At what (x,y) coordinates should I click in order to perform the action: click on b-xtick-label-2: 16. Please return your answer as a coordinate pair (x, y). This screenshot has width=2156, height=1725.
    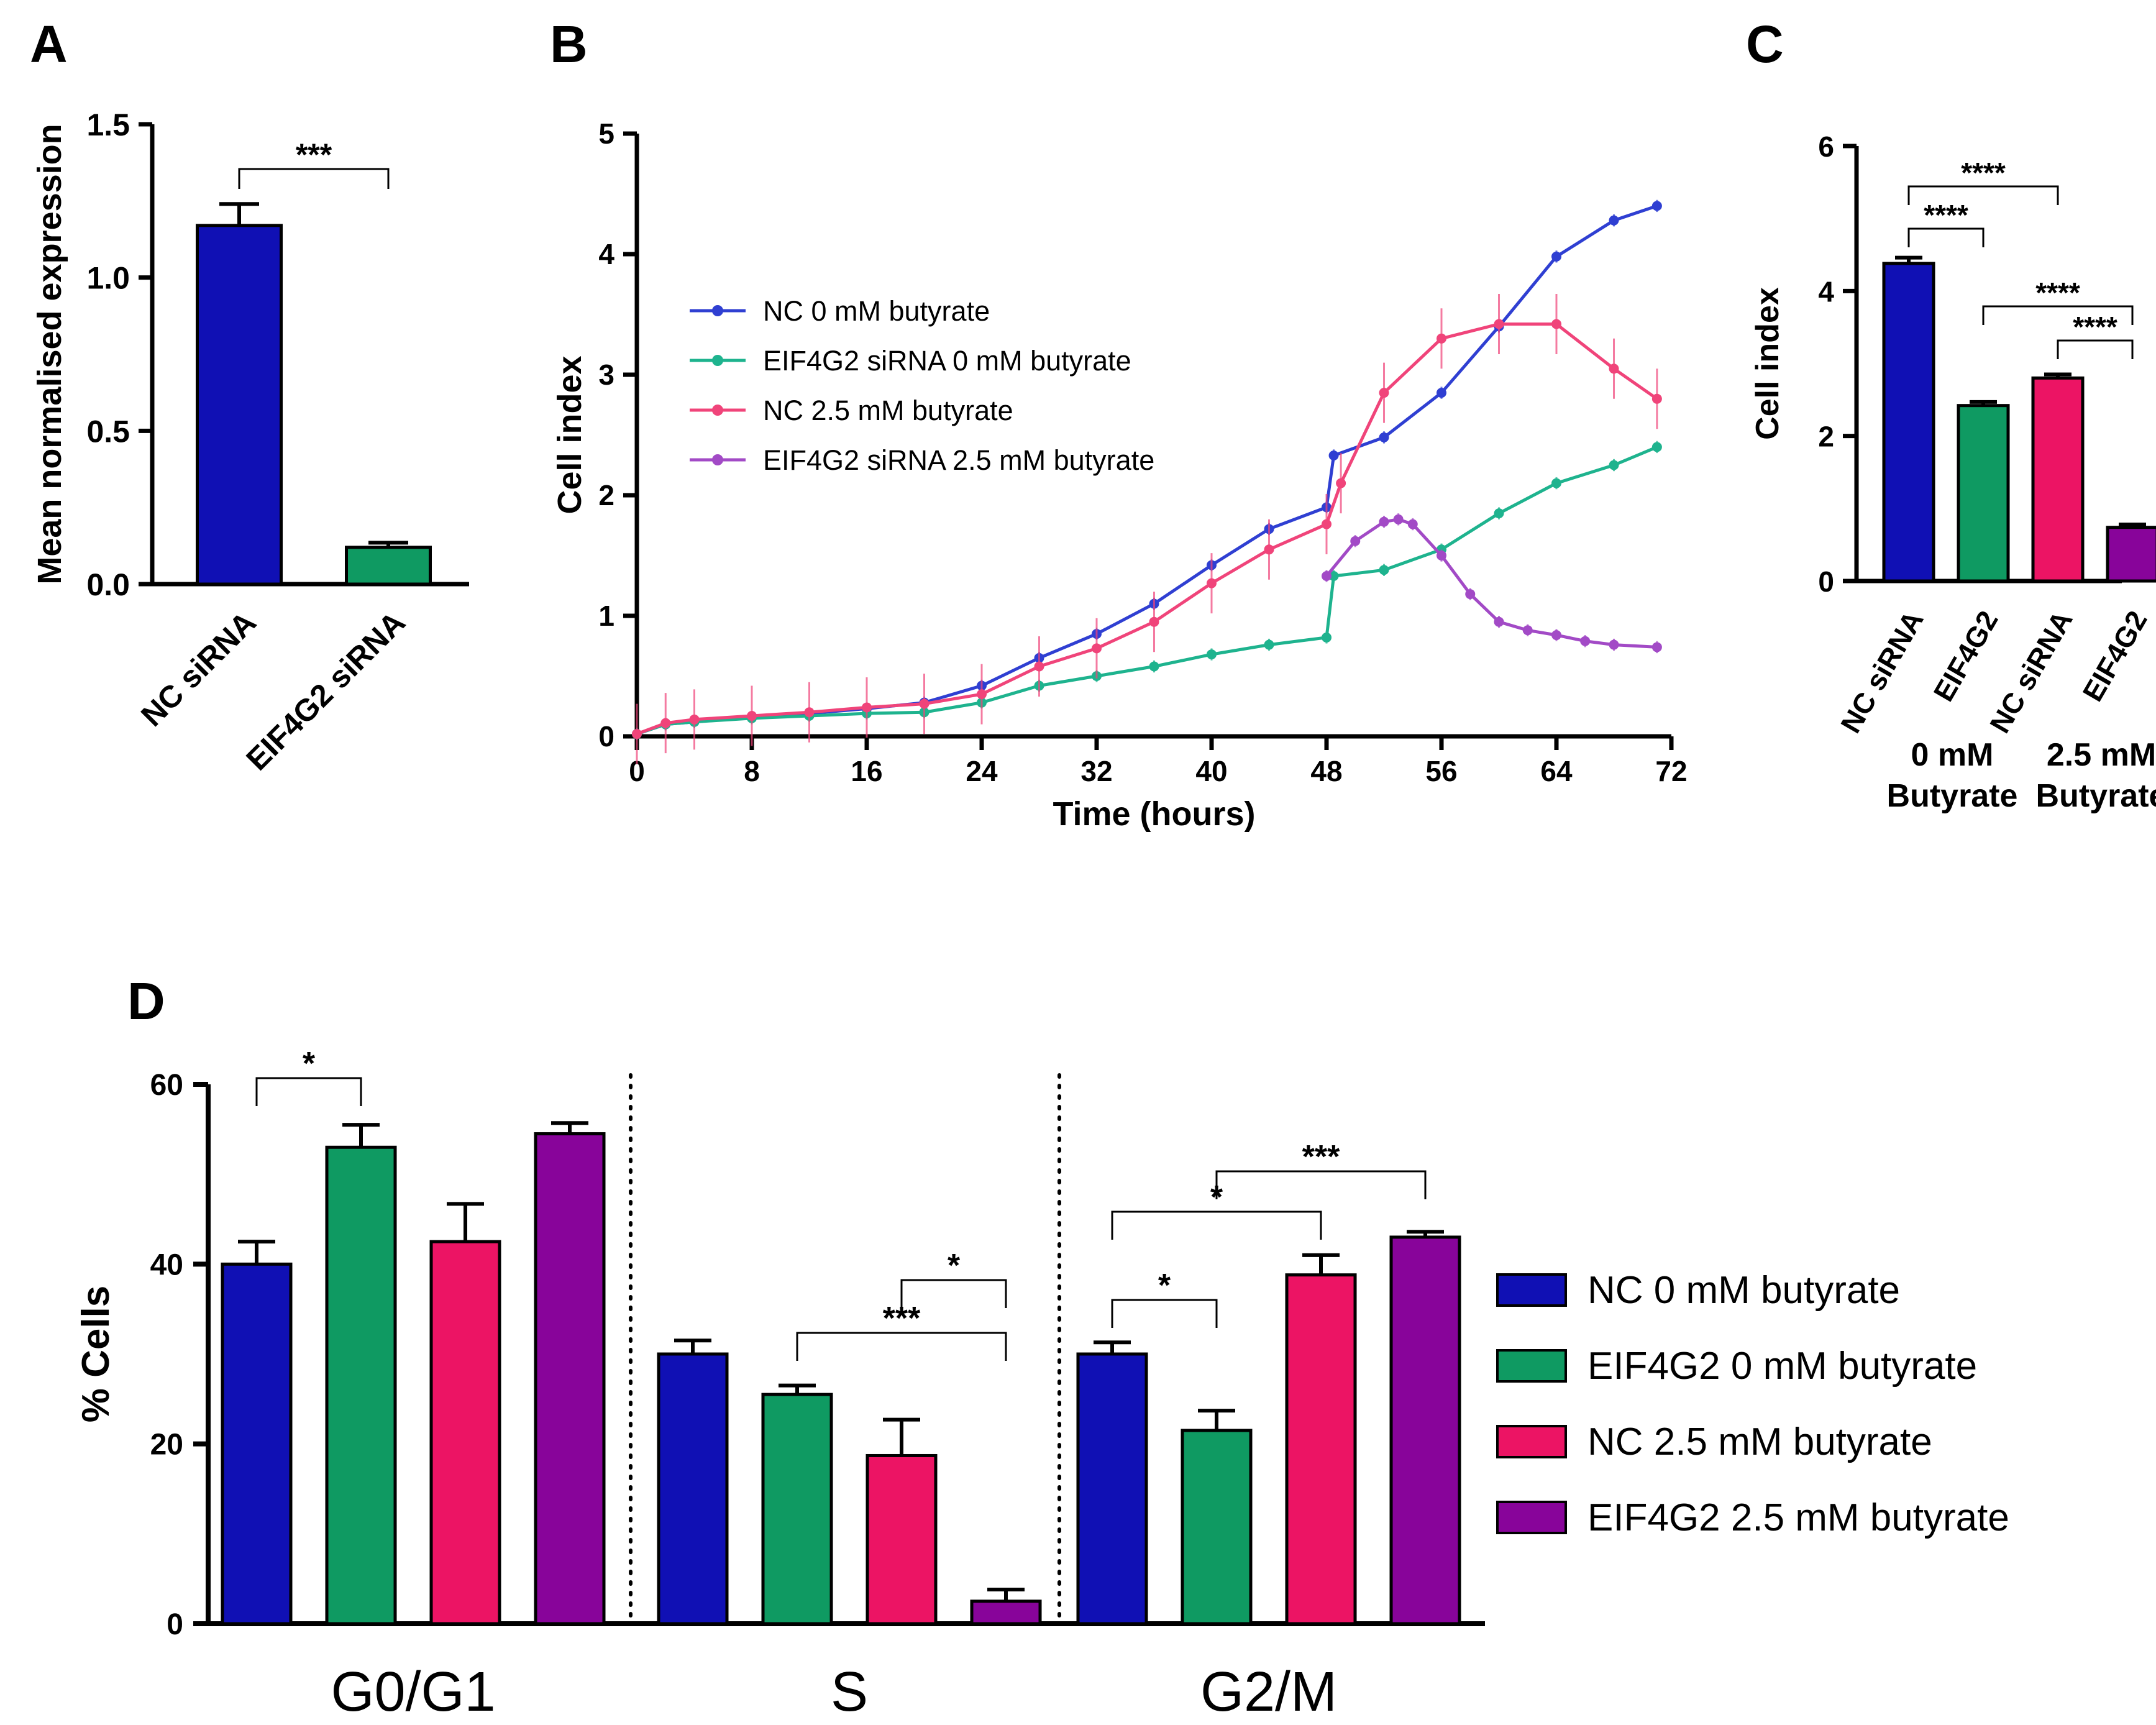
    Looking at the image, I should click on (866, 771).